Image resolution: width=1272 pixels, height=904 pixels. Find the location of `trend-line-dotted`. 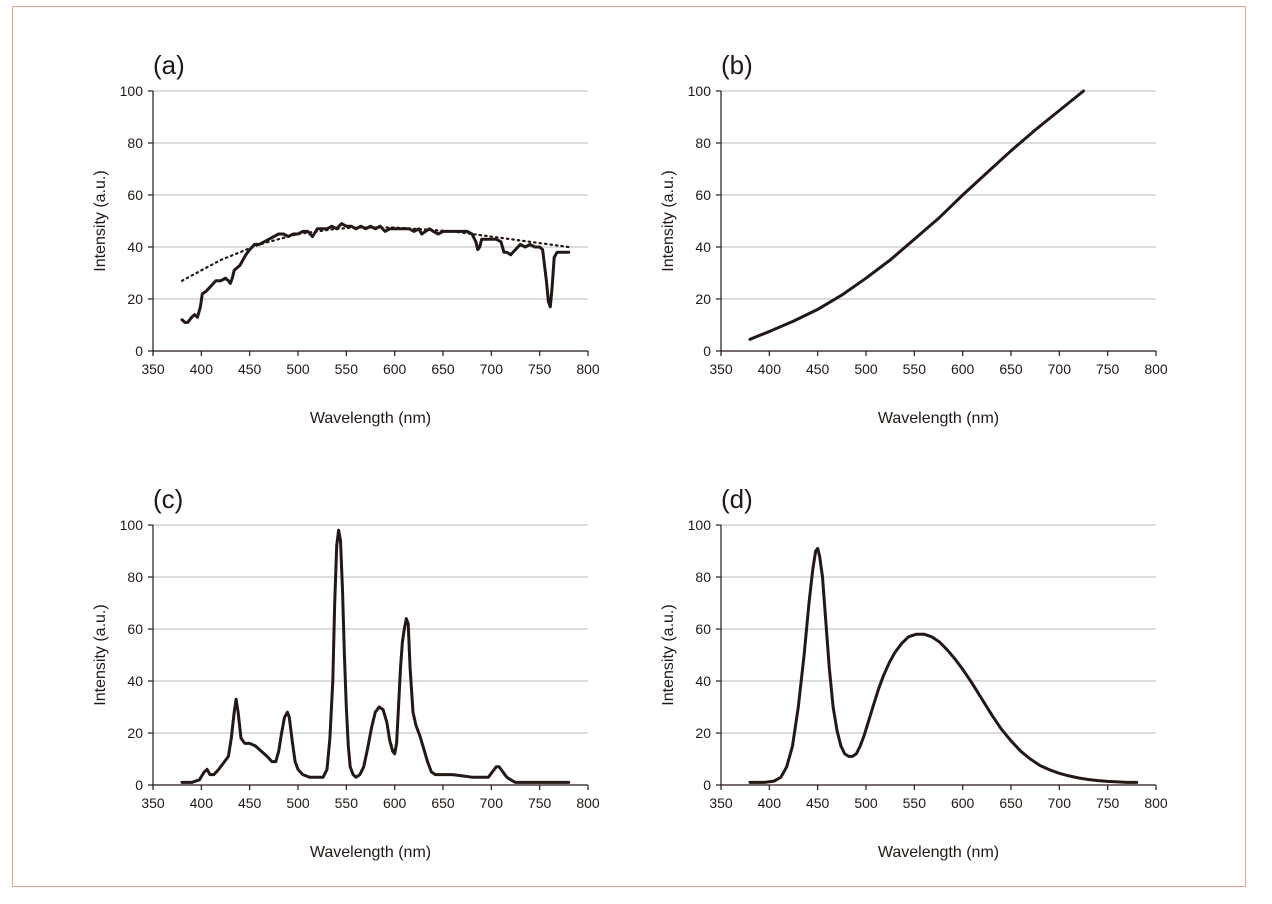

trend-line-dotted is located at coordinates (375, 254).